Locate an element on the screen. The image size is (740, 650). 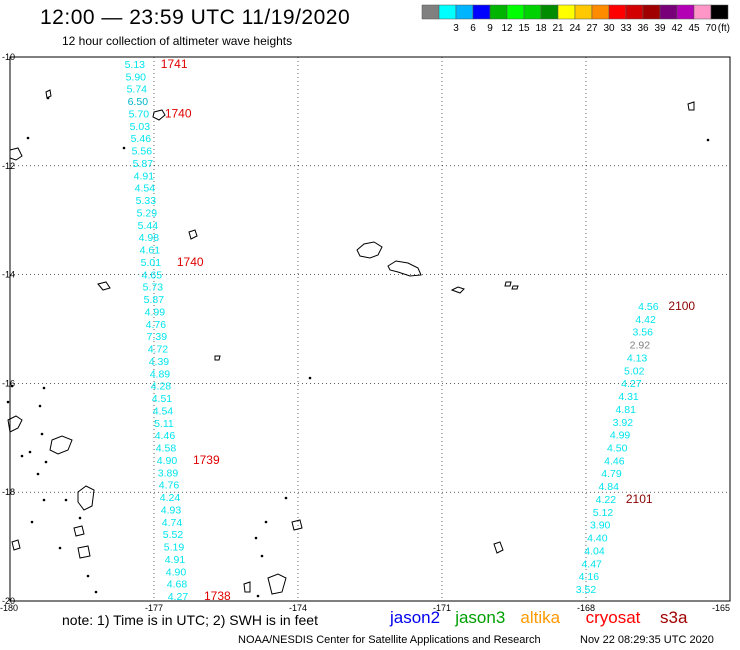
wave-height-value: 4.99 is located at coordinates (620, 436).